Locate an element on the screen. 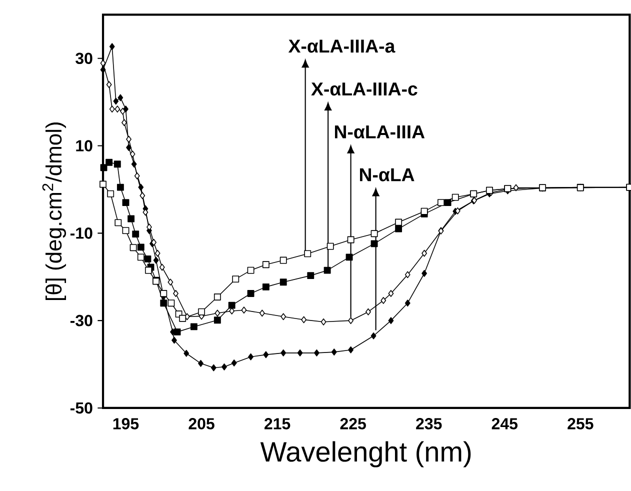 Image resolution: width=631 pixels, height=491 pixels. y-tick-label: 10 is located at coordinates (84, 146).